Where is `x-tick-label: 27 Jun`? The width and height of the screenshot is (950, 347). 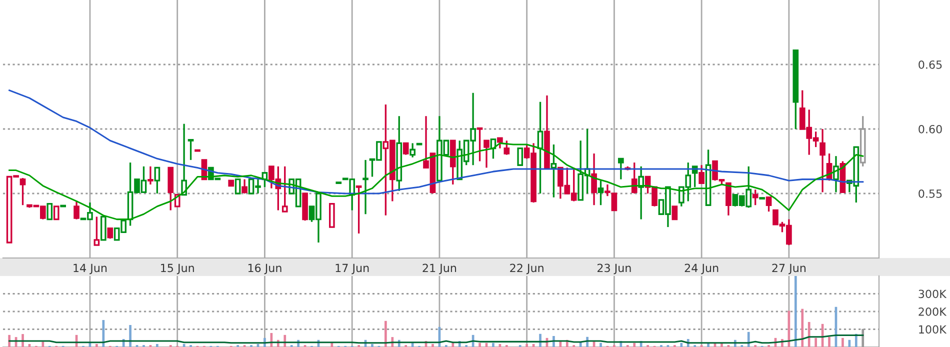
x-tick-label: 27 Jun is located at coordinates (789, 269).